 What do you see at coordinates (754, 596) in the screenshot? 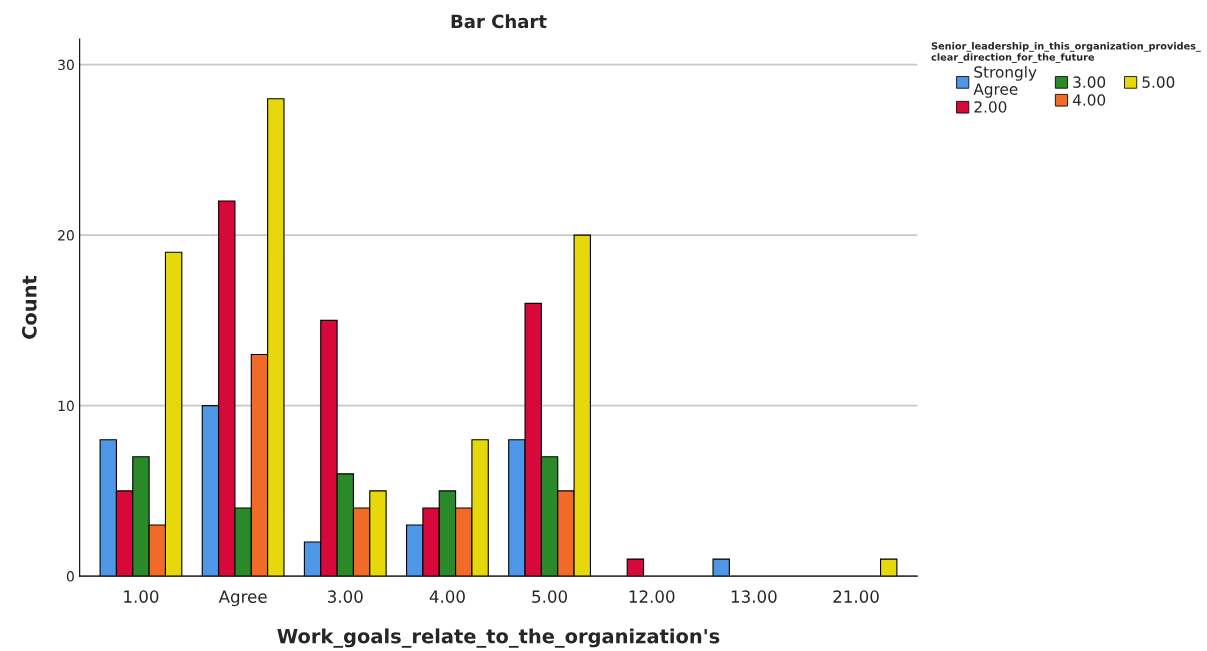
I see `x-tick-label: 13.00` at bounding box center [754, 596].